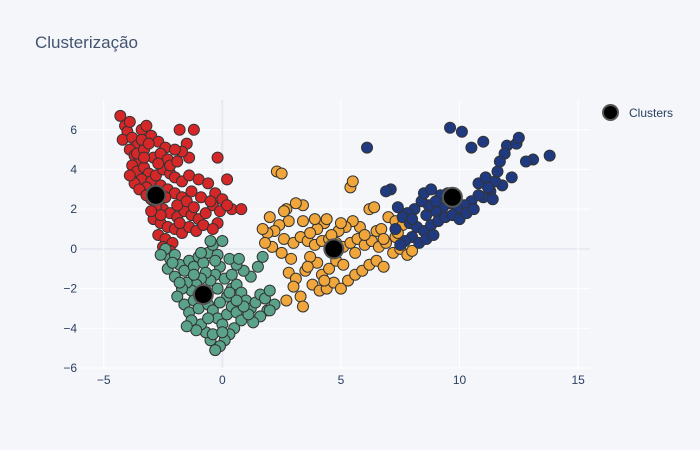 The image size is (700, 450). What do you see at coordinates (73, 249) in the screenshot?
I see `y-tick-label: 0` at bounding box center [73, 249].